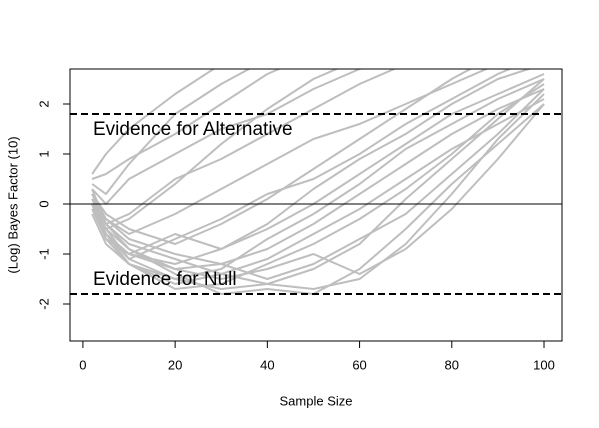 This screenshot has width=599, height=428. What do you see at coordinates (452, 364) in the screenshot?
I see `x-tick-label: 80` at bounding box center [452, 364].